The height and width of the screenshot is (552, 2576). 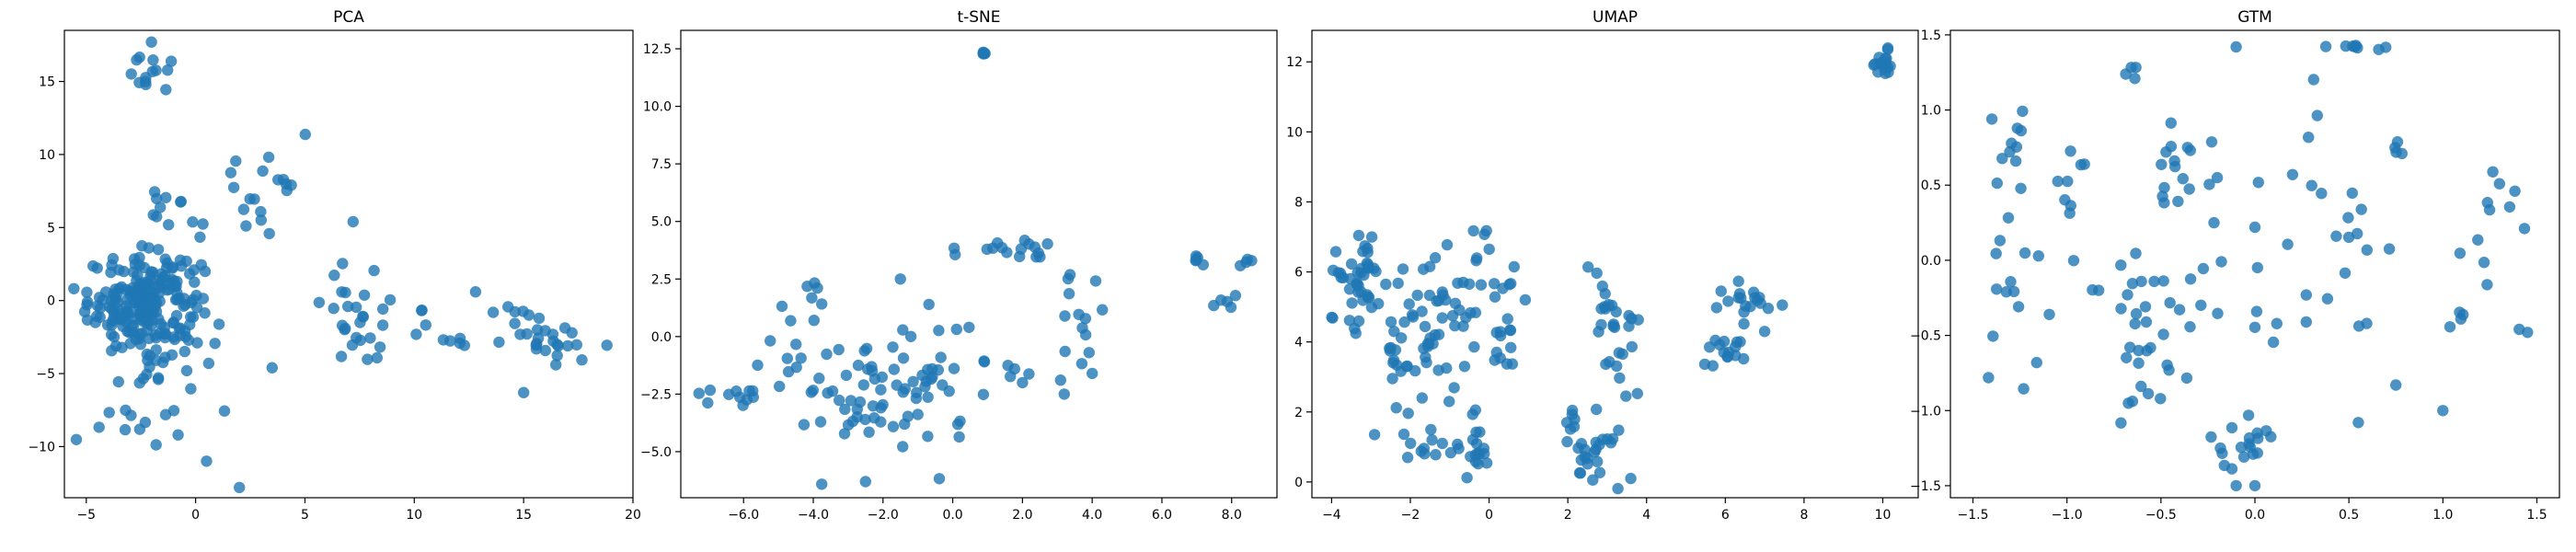 I want to click on x-tick-label: 8, so click(x=1804, y=515).